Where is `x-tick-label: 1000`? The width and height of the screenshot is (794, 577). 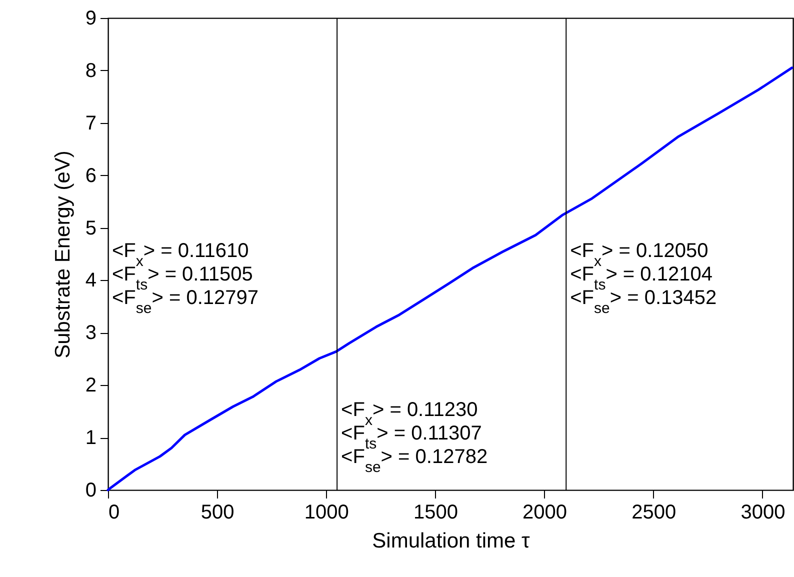
x-tick-label: 1000 is located at coordinates (326, 513).